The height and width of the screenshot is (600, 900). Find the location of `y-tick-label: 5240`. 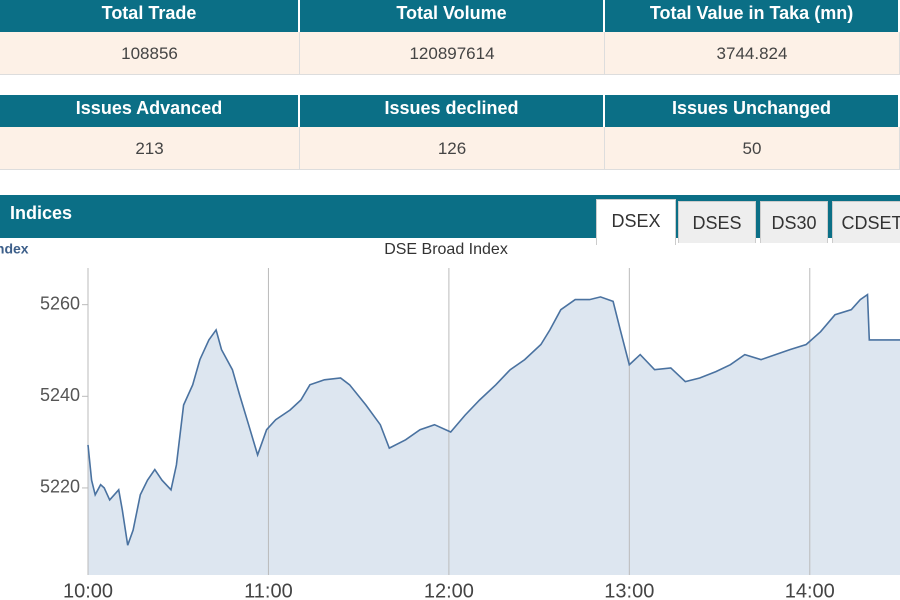

y-tick-label: 5240 is located at coordinates (60, 395).